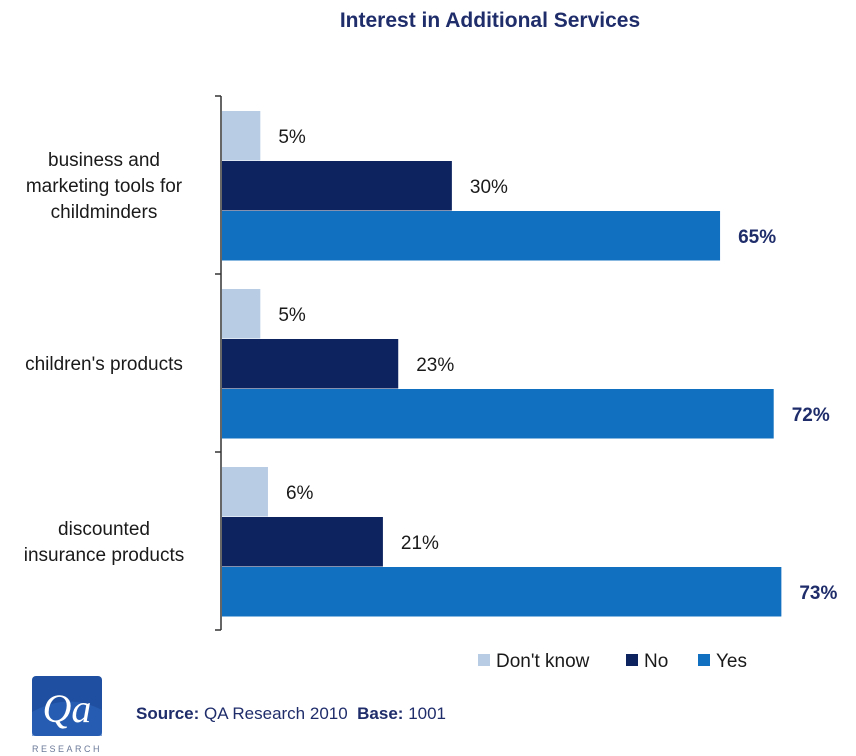 This screenshot has height=756, width=856. I want to click on base-value: 1001, so click(427, 713).